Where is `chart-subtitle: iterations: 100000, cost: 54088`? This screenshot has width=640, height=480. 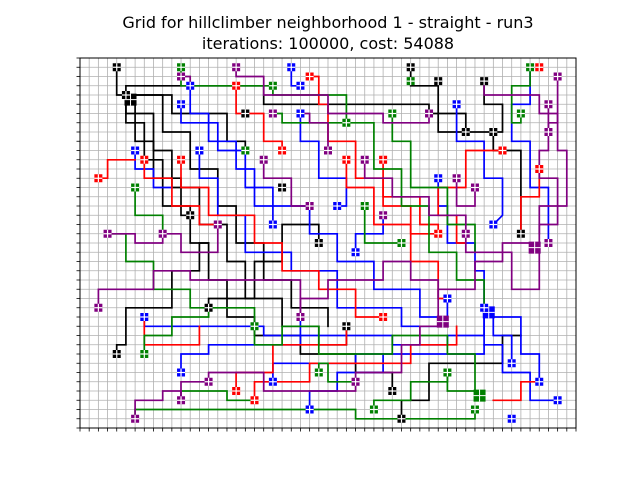 chart-subtitle: iterations: 100000, cost: 54088 is located at coordinates (328, 43).